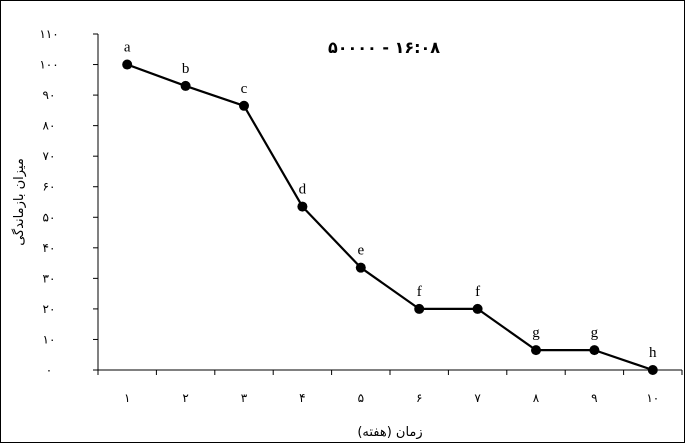 This screenshot has width=685, height=443. What do you see at coordinates (653, 353) in the screenshot?
I see `point-label: h` at bounding box center [653, 353].